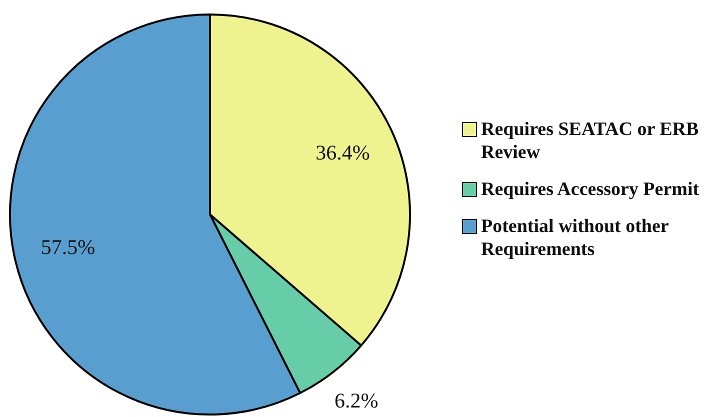 Image resolution: width=707 pixels, height=417 pixels. What do you see at coordinates (356, 400) in the screenshot?
I see `data-label: 6.2%` at bounding box center [356, 400].